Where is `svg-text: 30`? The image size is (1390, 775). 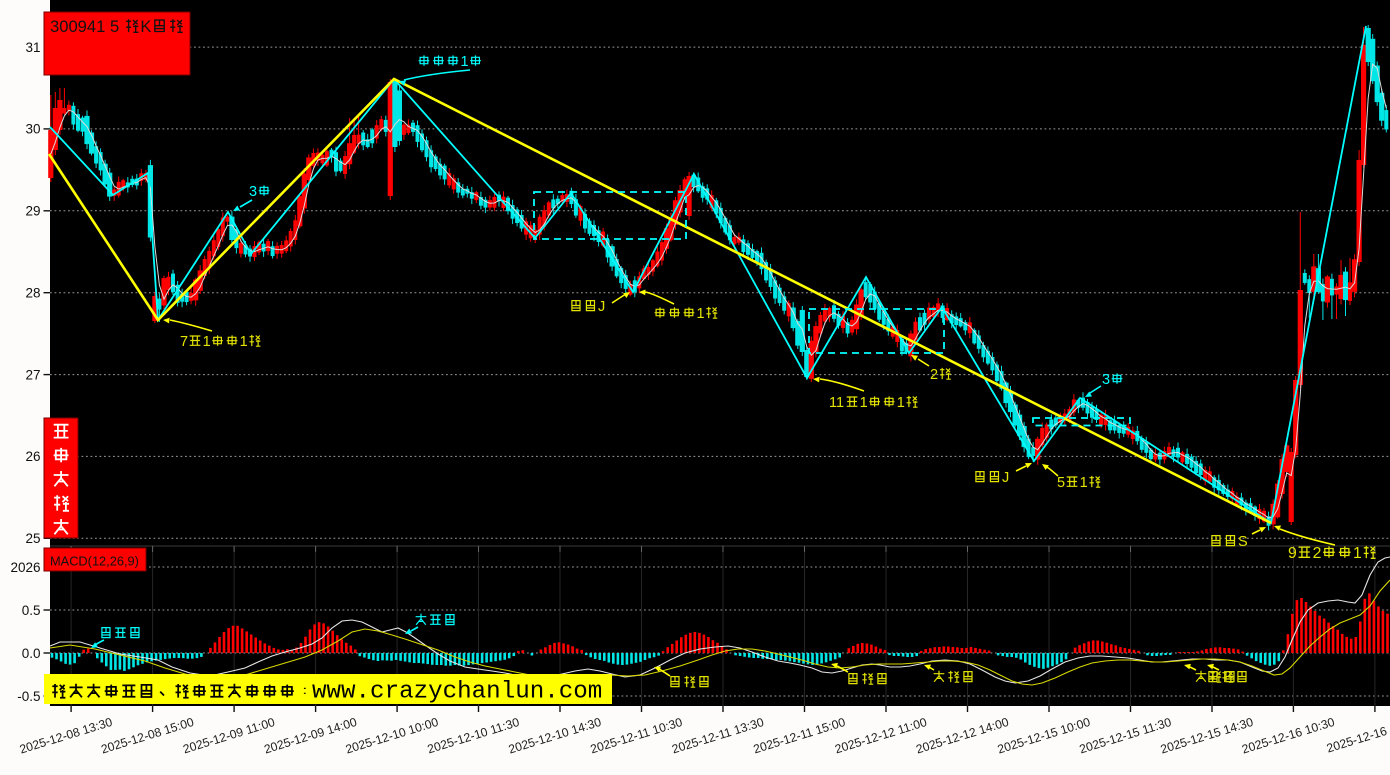 svg-text: 30 is located at coordinates (32, 129).